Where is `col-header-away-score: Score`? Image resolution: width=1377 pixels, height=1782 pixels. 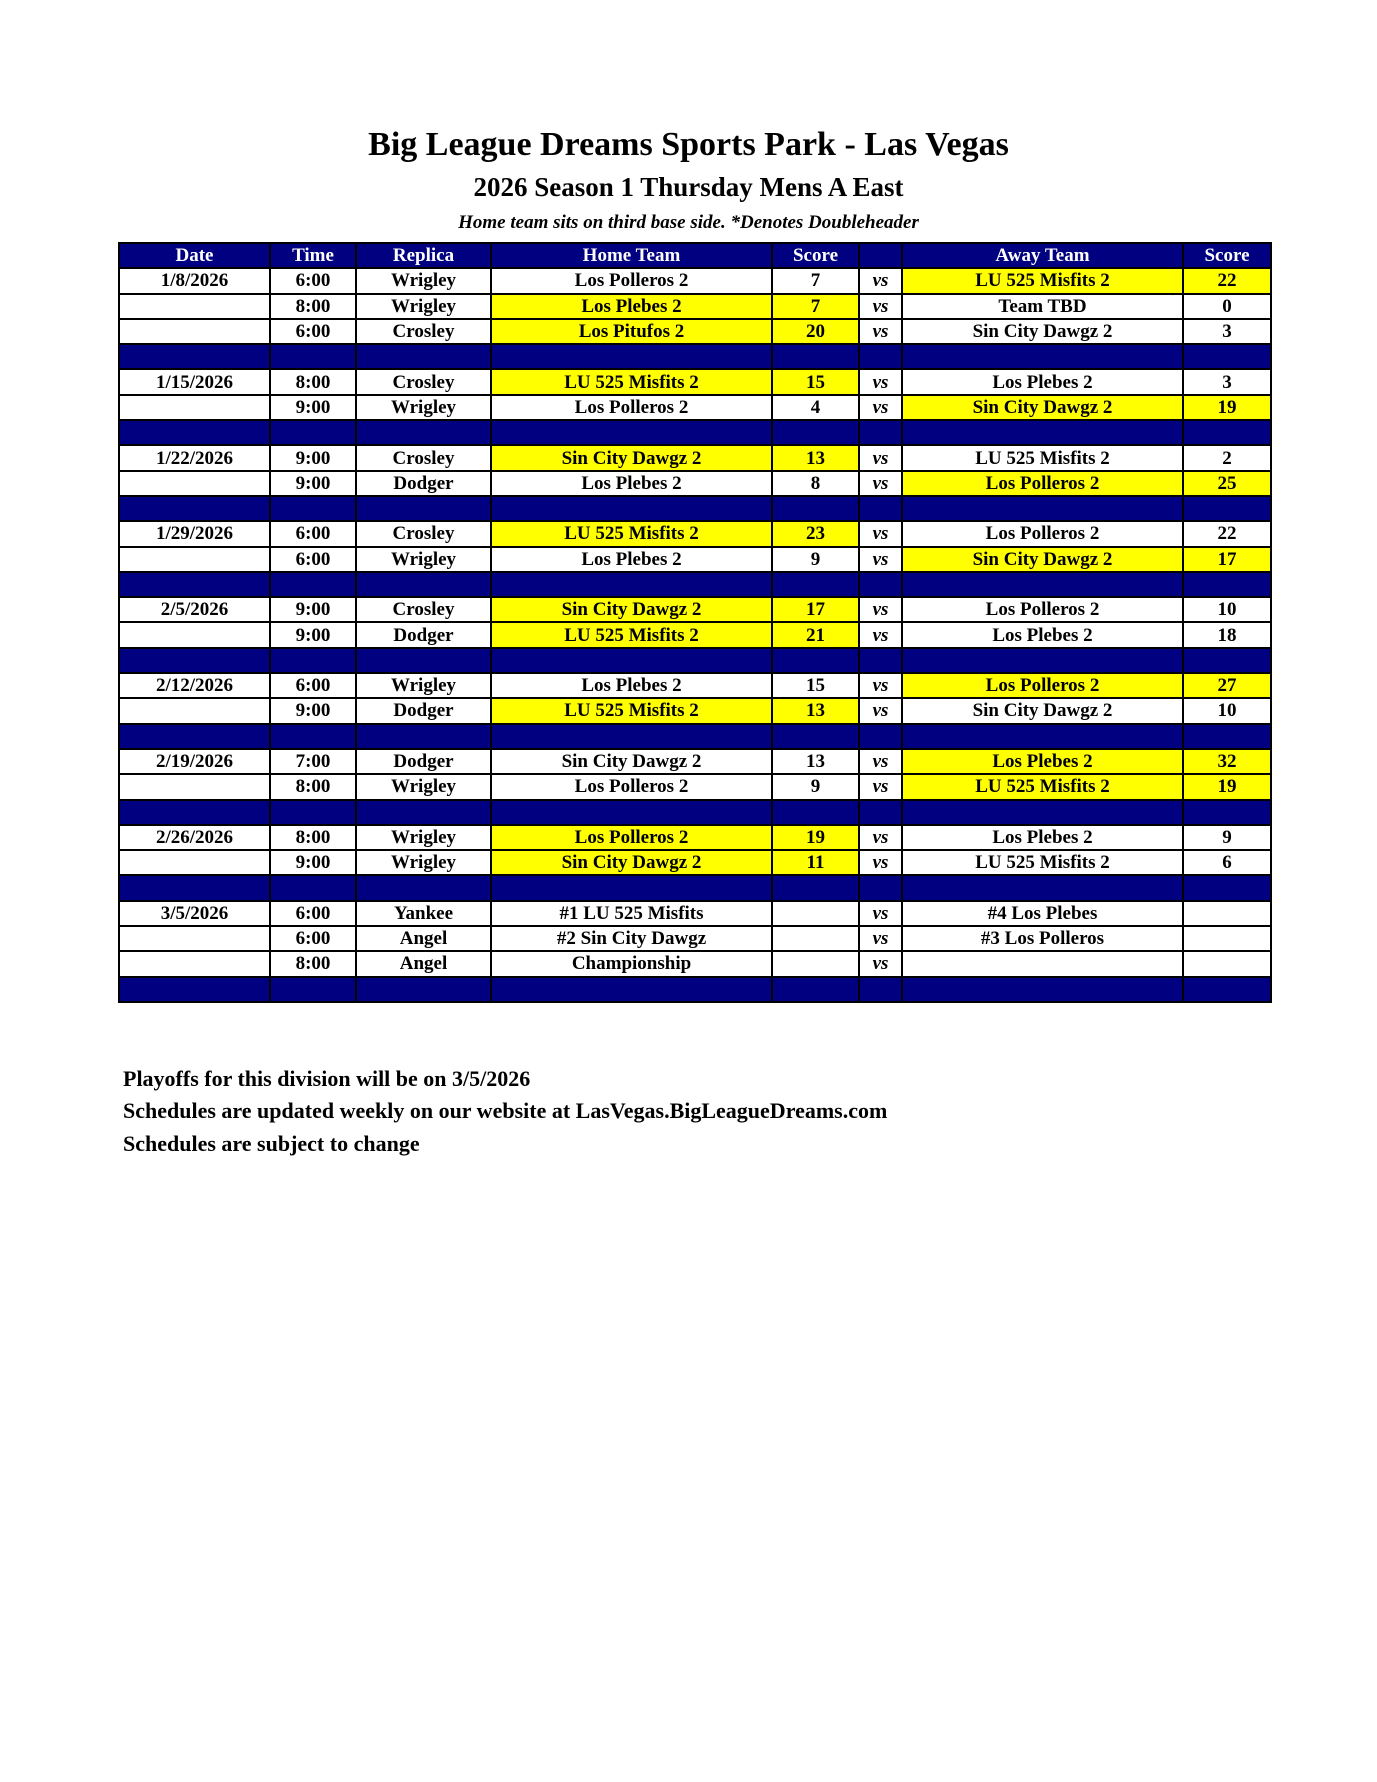
col-header-away-score: Score is located at coordinates (1227, 255).